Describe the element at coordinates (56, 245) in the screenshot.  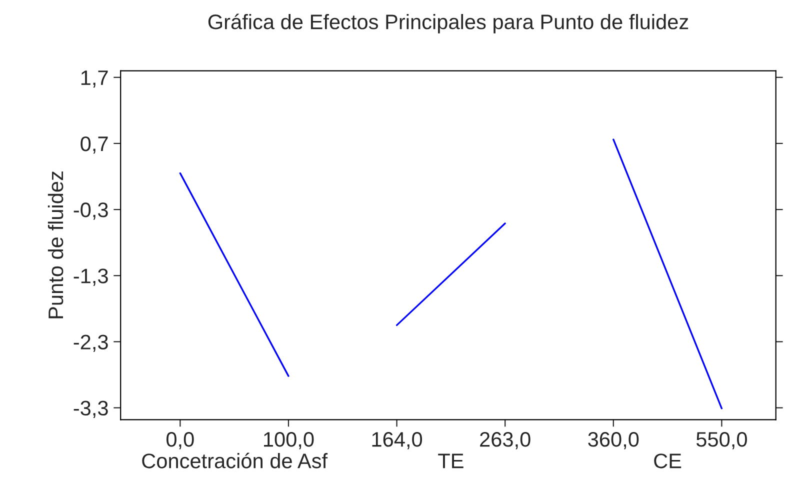
I see `y-axis-title: Punto de fluidez` at that location.